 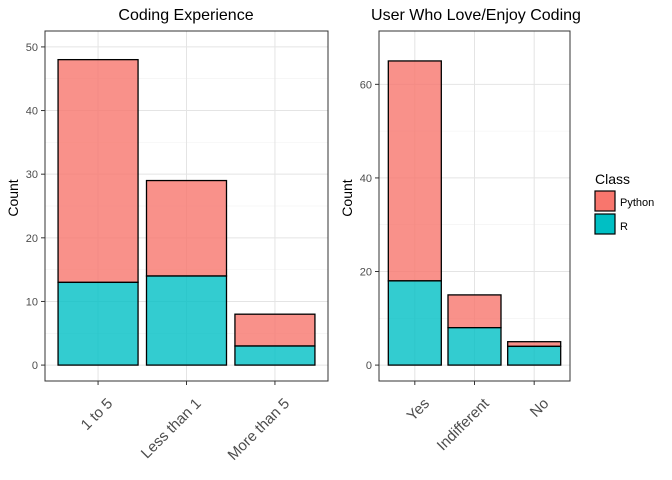 I want to click on legend-label-python: Python, so click(x=637, y=203).